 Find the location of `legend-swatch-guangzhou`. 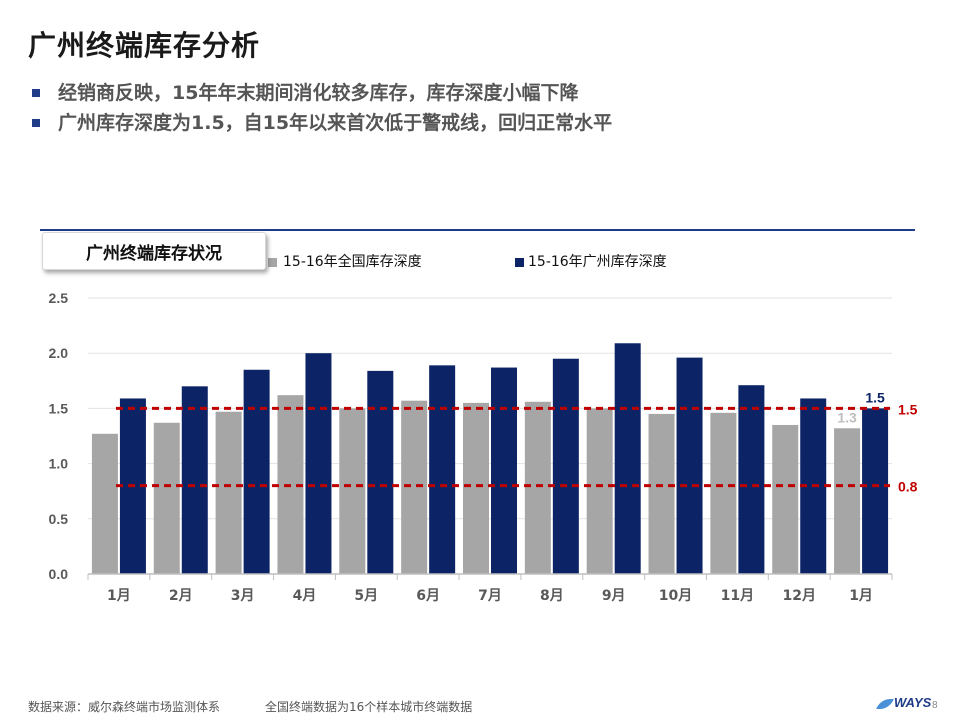

legend-swatch-guangzhou is located at coordinates (519, 262).